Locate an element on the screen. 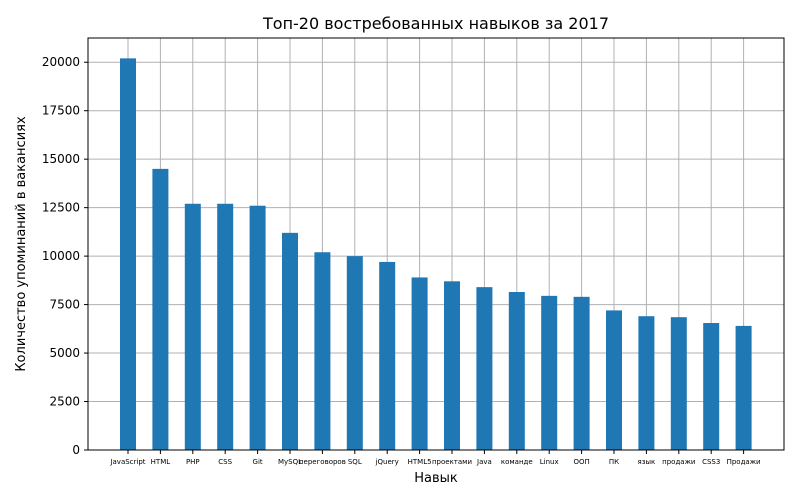 The image size is (800, 504). y-tick-label: 7500 is located at coordinates (64, 305).